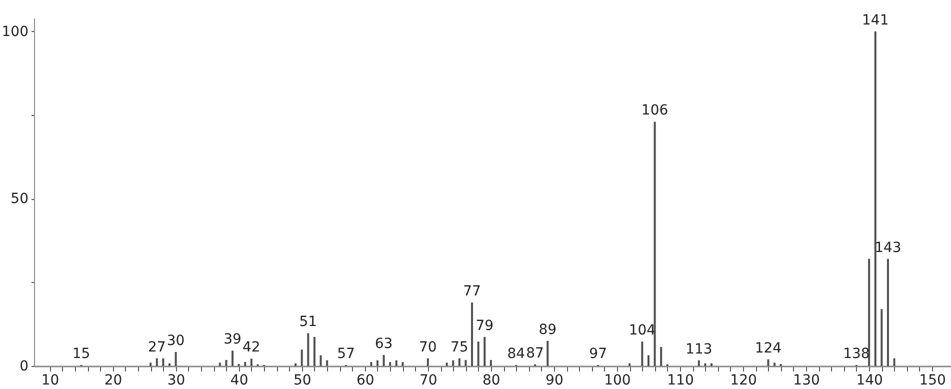  I want to click on annotation: 106, so click(654, 110).